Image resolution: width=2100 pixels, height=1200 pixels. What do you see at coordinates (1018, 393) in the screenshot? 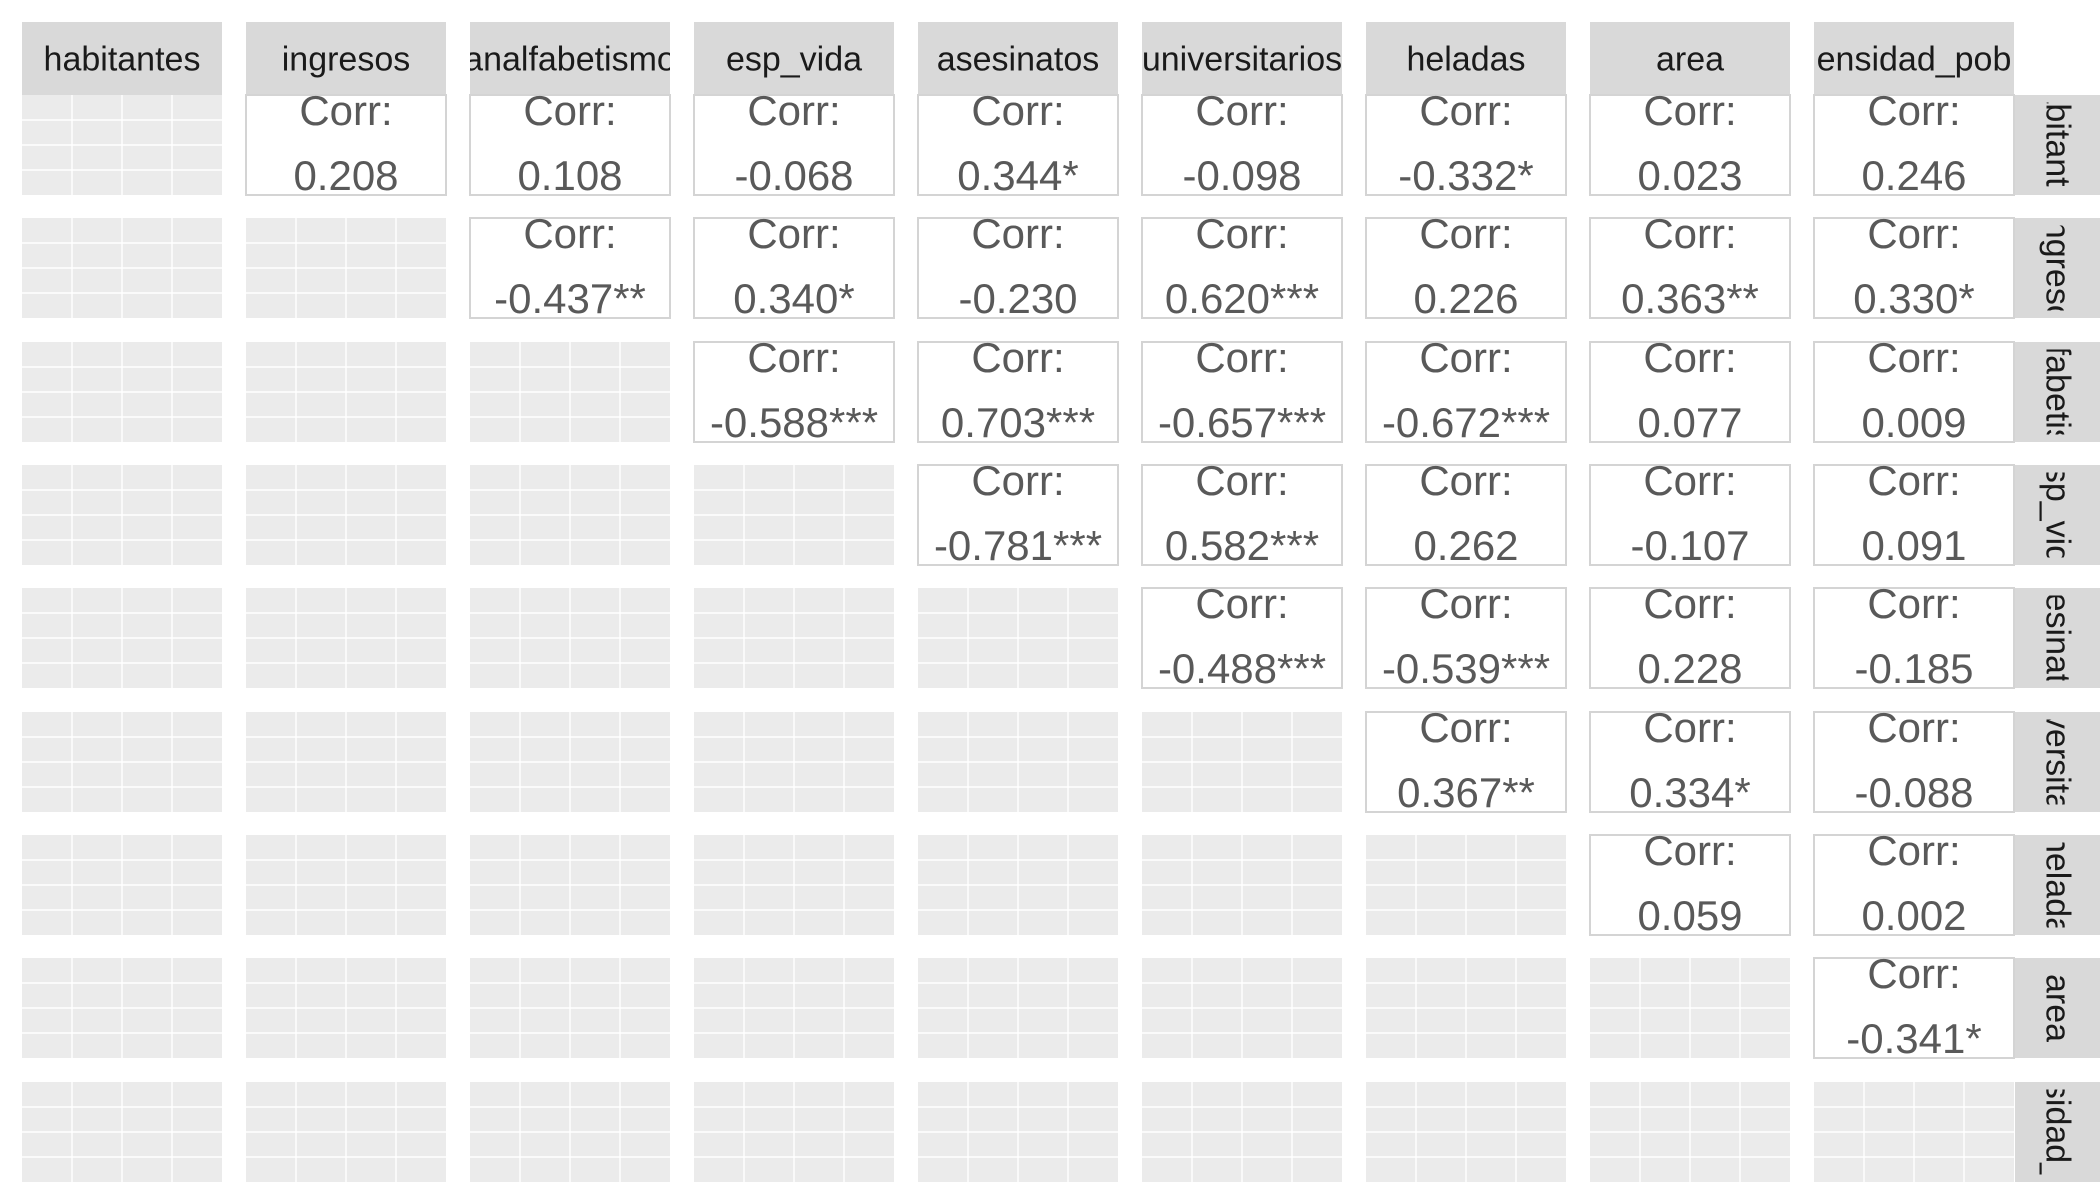
I see `corr-panel-analfabetismo-asesinatos: Corr: 0.703***` at bounding box center [1018, 393].